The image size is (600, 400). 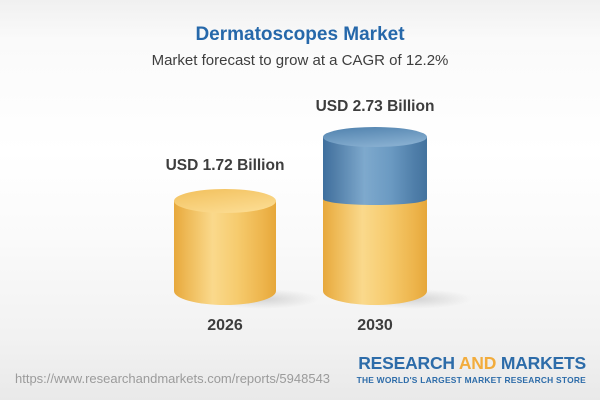 I want to click on bar-2030-top-face, so click(x=375, y=137).